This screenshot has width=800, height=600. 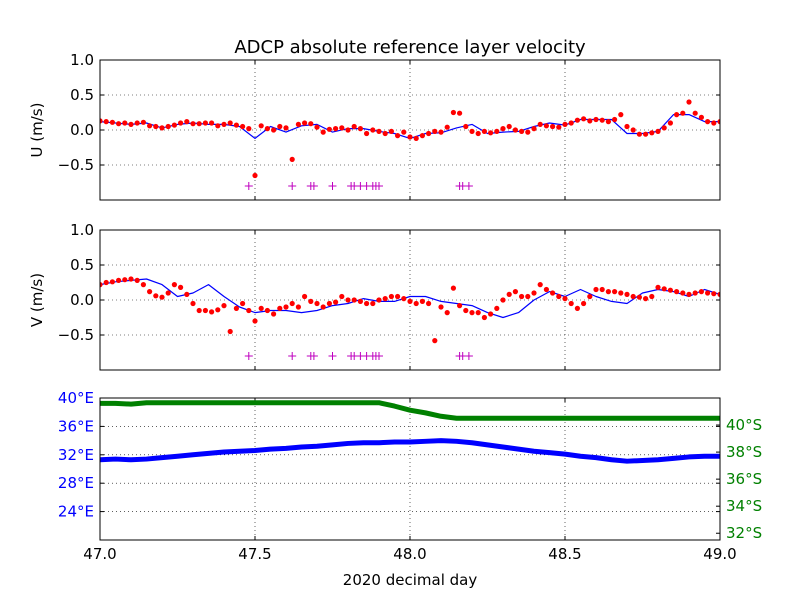 What do you see at coordinates (410, 410) in the screenshot?
I see `latitude-line` at bounding box center [410, 410].